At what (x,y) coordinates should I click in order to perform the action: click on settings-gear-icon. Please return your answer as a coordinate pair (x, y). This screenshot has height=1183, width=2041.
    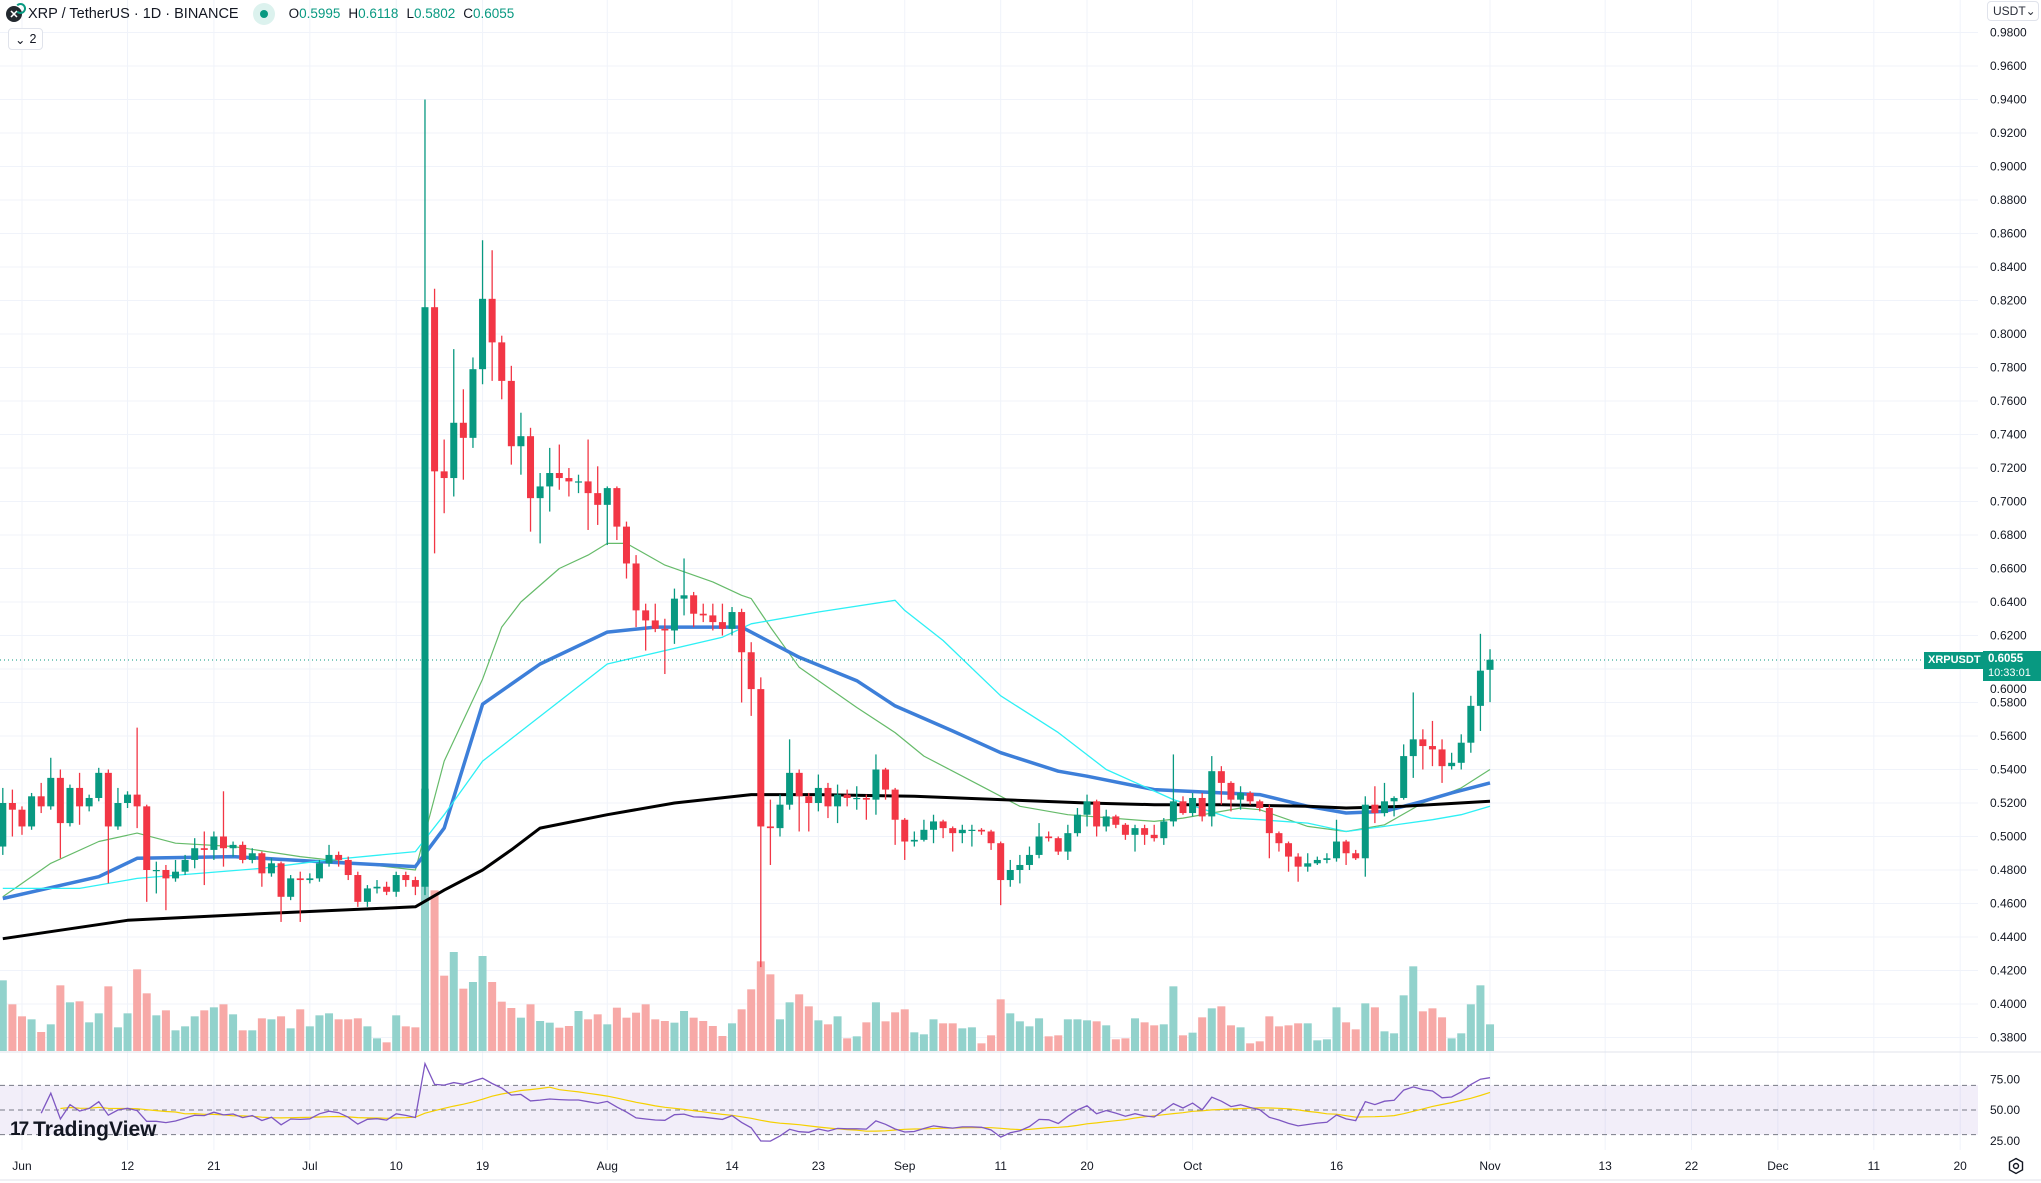
    Looking at the image, I should click on (2016, 1166).